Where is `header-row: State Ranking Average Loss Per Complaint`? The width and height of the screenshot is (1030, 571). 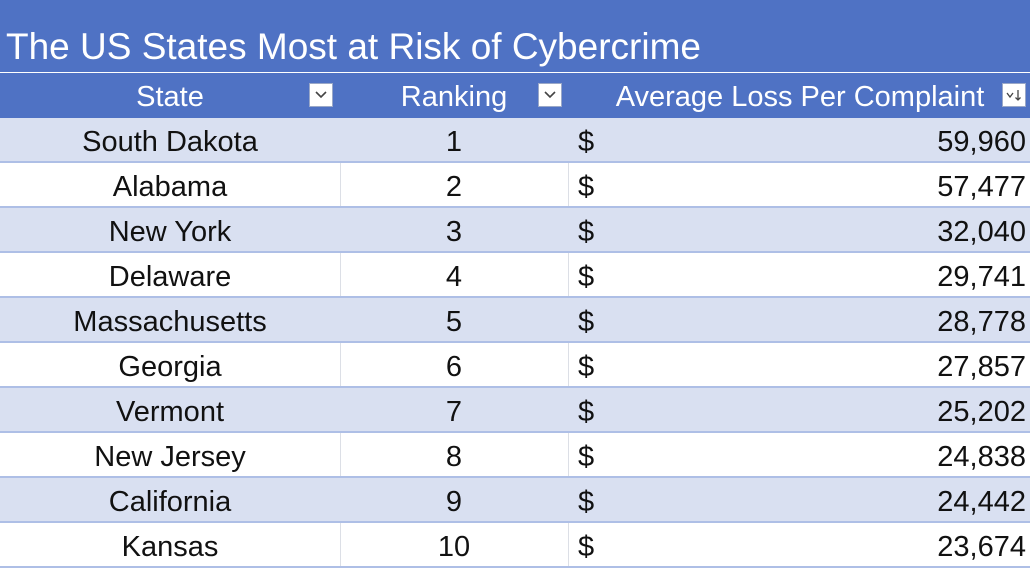 header-row: State Ranking Average Loss Per Complaint is located at coordinates (515, 95).